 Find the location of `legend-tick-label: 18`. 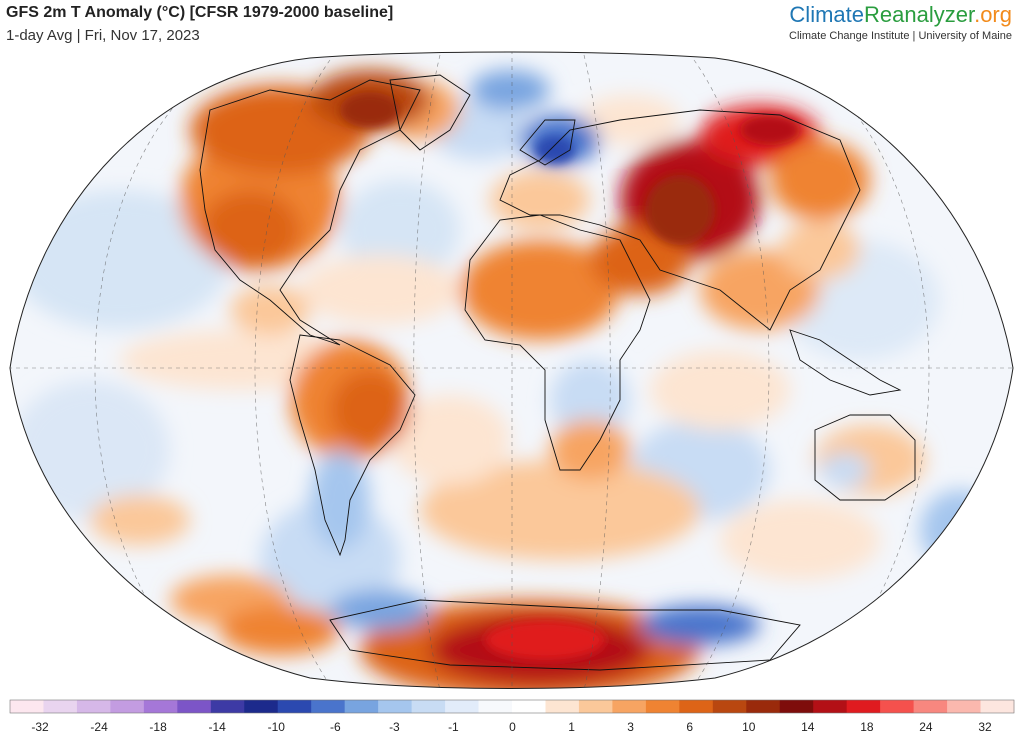

legend-tick-label: 18 is located at coordinates (867, 727).